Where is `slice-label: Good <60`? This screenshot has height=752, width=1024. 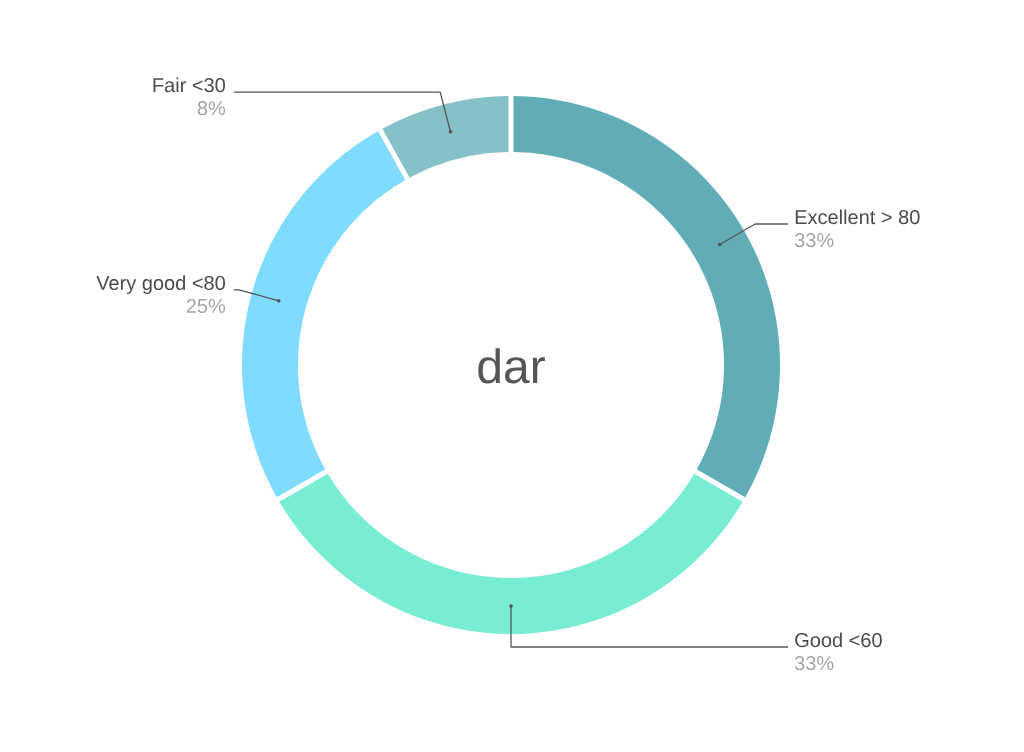
slice-label: Good <60 is located at coordinates (838, 640).